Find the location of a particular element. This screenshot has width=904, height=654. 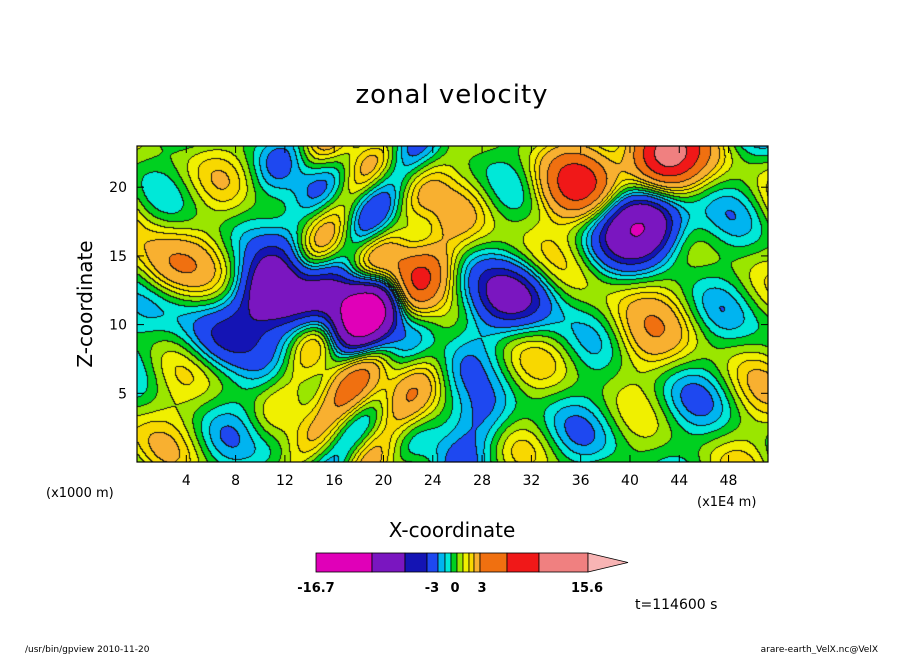

y-tick-label: 5 is located at coordinates (122, 394).